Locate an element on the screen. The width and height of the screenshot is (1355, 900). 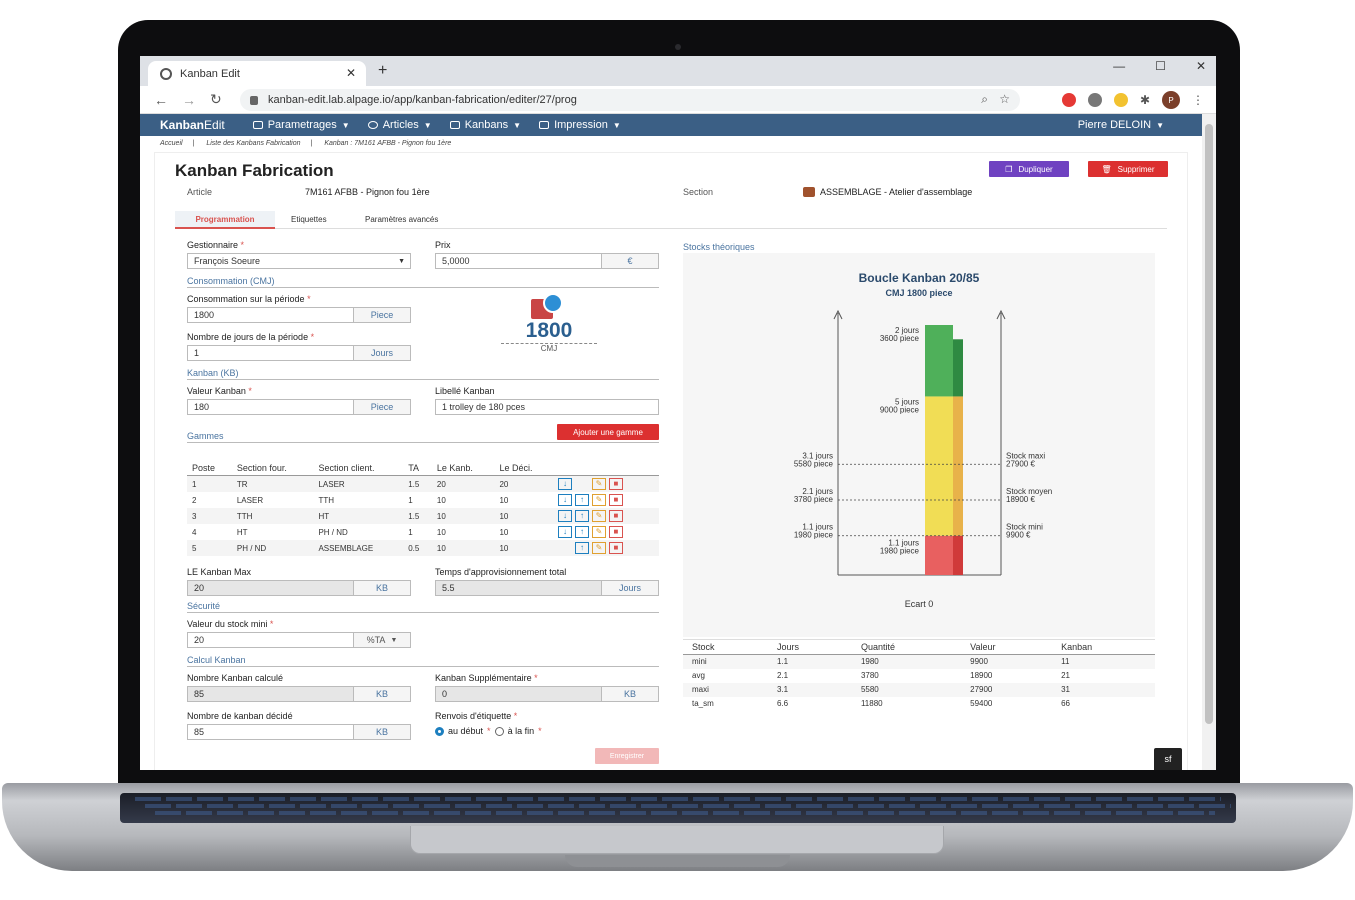
key-row is located at coordinates (678, 799).